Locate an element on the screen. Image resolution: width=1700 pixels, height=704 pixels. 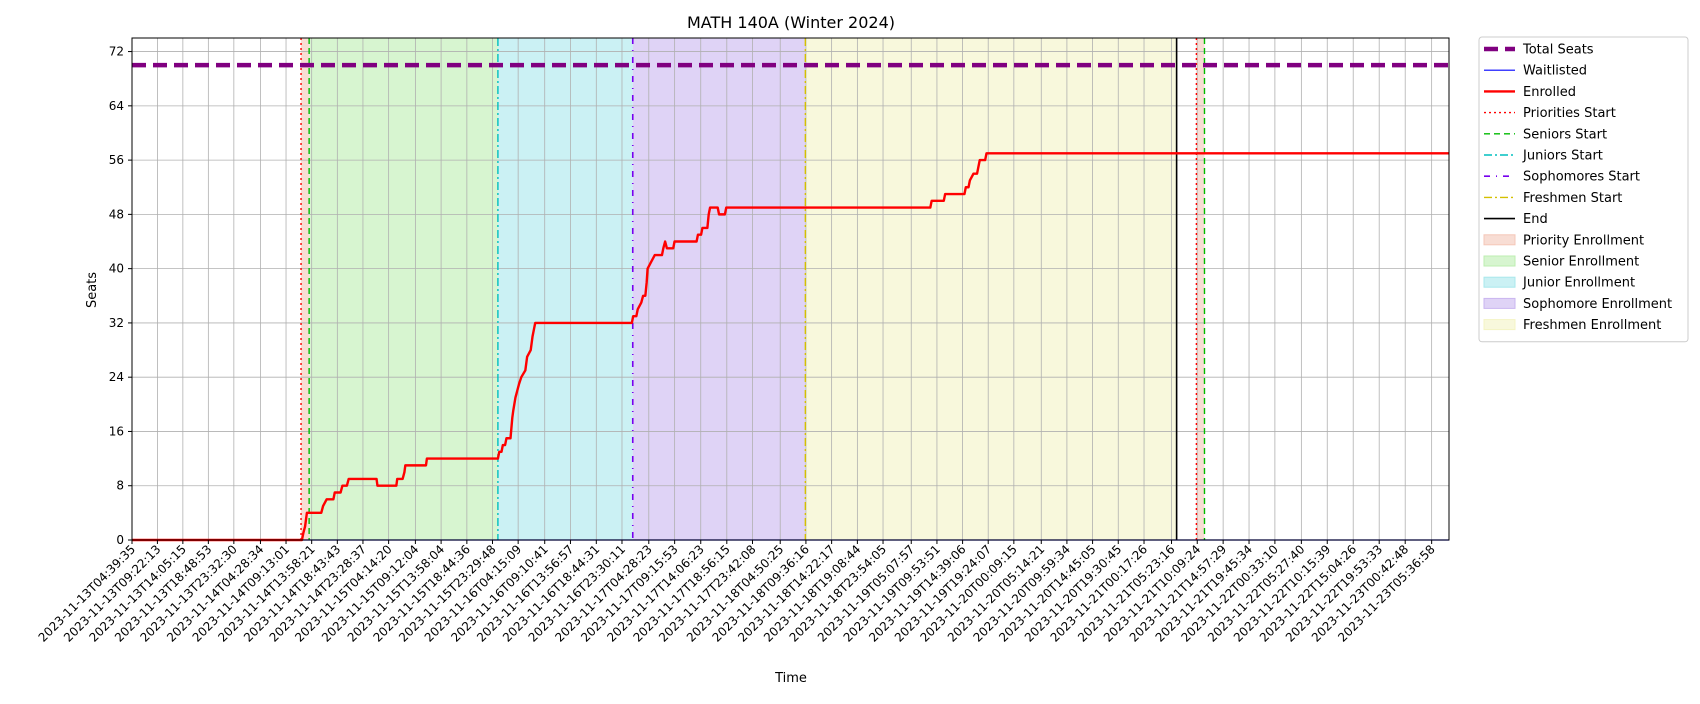
region-sophomore-enrollment is located at coordinates (719, 289).